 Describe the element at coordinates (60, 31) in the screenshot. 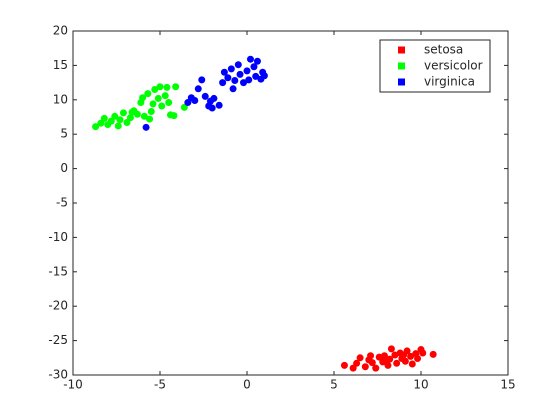

I see `y-tick-label: 20` at that location.